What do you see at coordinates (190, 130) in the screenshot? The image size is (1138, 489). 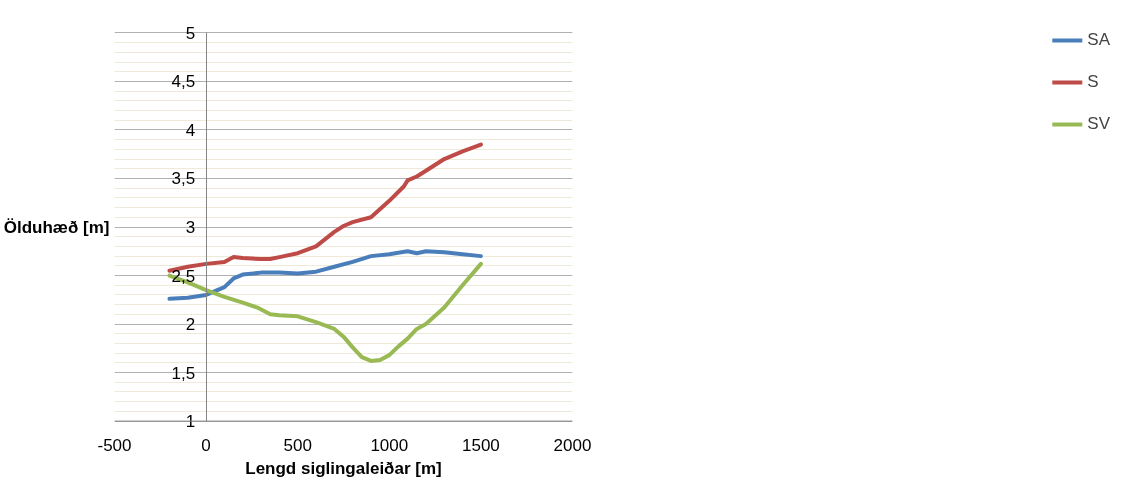 I see `y-tick-label: 4` at bounding box center [190, 130].